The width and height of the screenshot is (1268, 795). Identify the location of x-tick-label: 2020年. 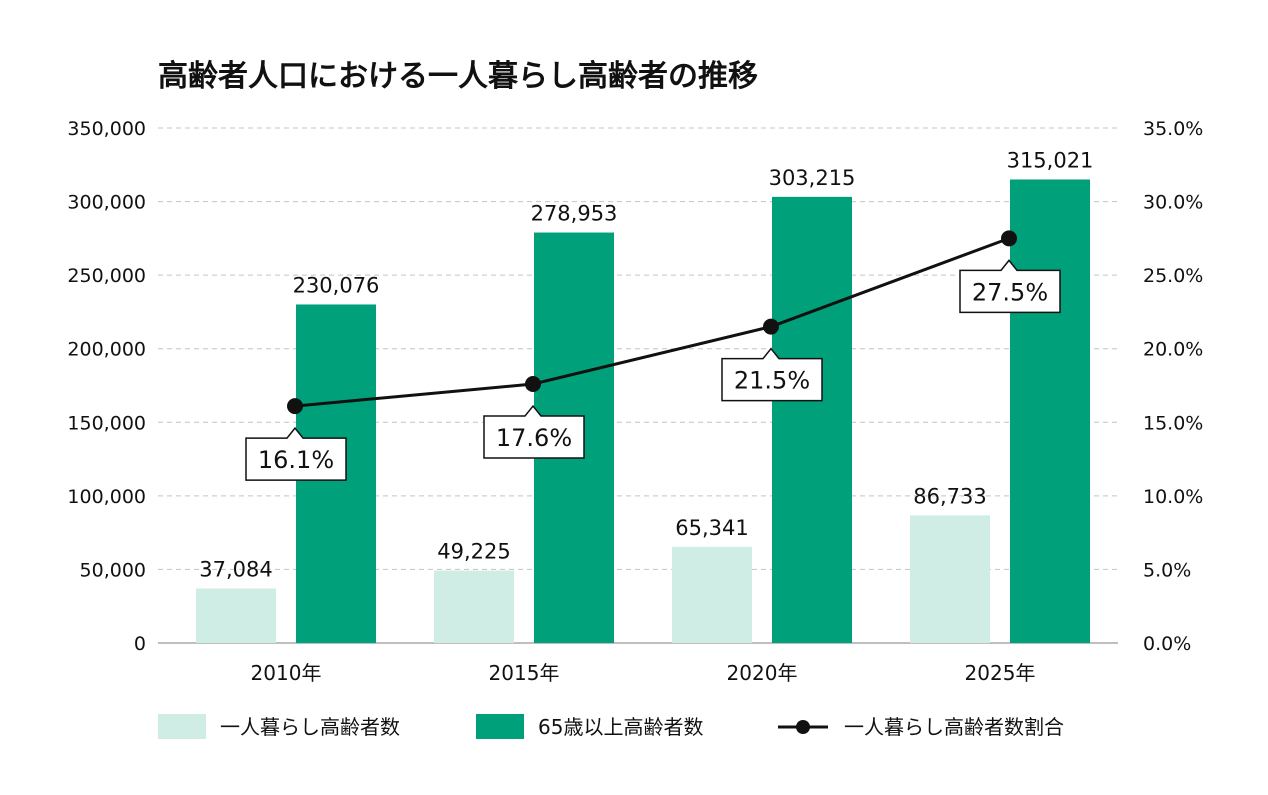
(762, 673).